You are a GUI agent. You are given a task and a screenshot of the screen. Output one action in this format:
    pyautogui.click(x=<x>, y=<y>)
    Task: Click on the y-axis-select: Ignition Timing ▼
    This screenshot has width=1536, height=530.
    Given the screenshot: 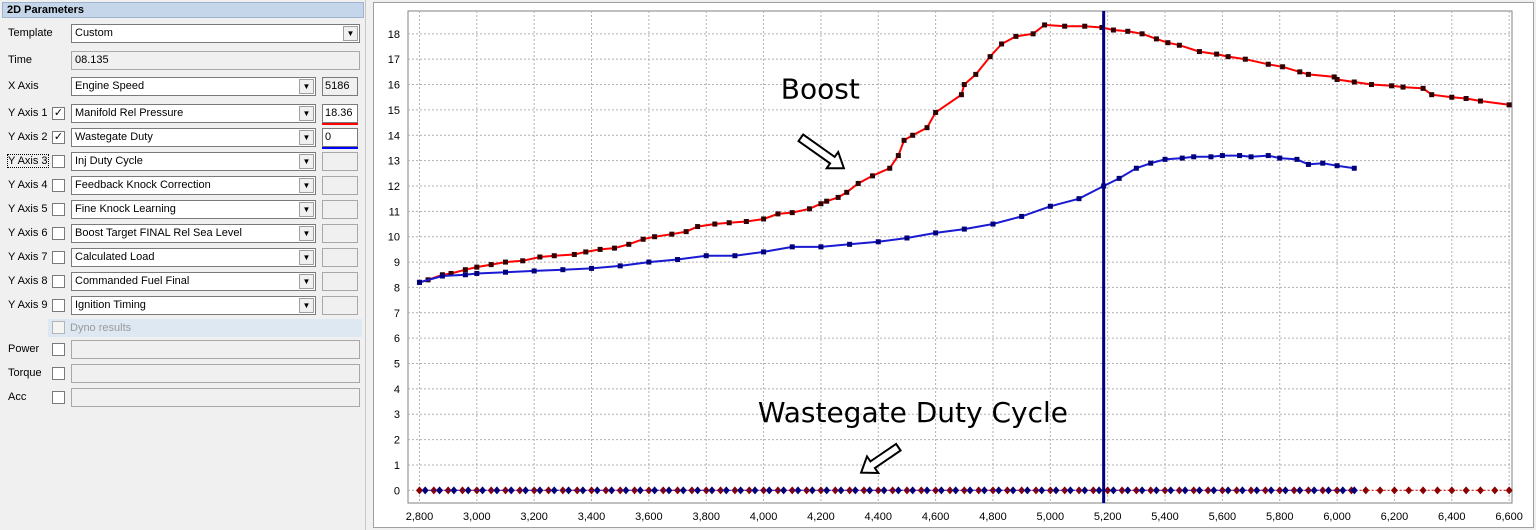 What is the action you would take?
    pyautogui.click(x=193, y=305)
    